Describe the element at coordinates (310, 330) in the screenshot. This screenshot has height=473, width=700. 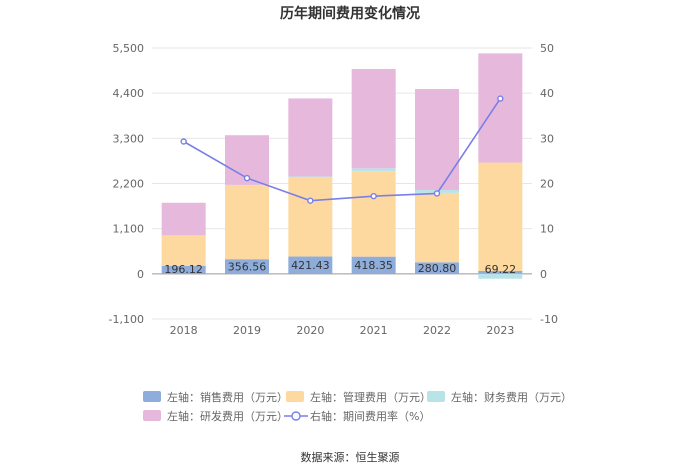
I see `x-tick-label: 2020` at that location.